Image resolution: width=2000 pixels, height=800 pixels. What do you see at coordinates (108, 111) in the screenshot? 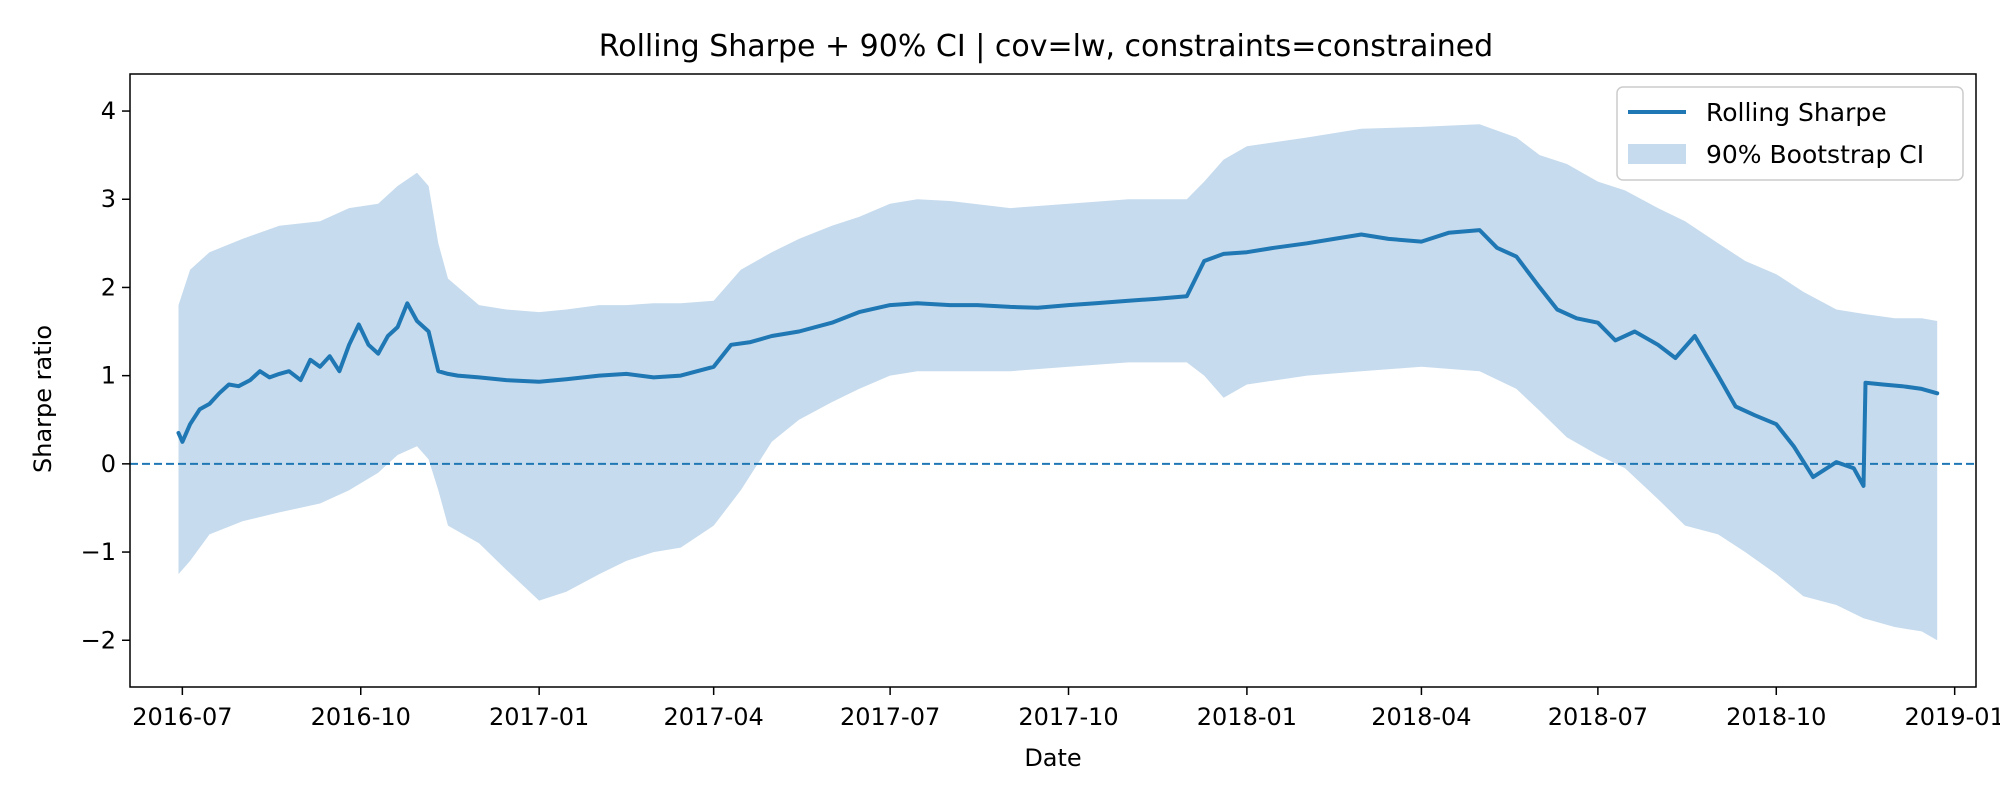
I see `y-tick-label: 4` at bounding box center [108, 111].